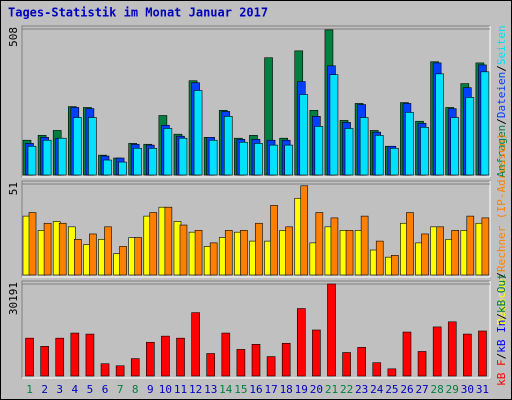 This screenshot has width=512, height=400. What do you see at coordinates (165, 389) in the screenshot?
I see `x-tick-label: 10` at bounding box center [165, 389].